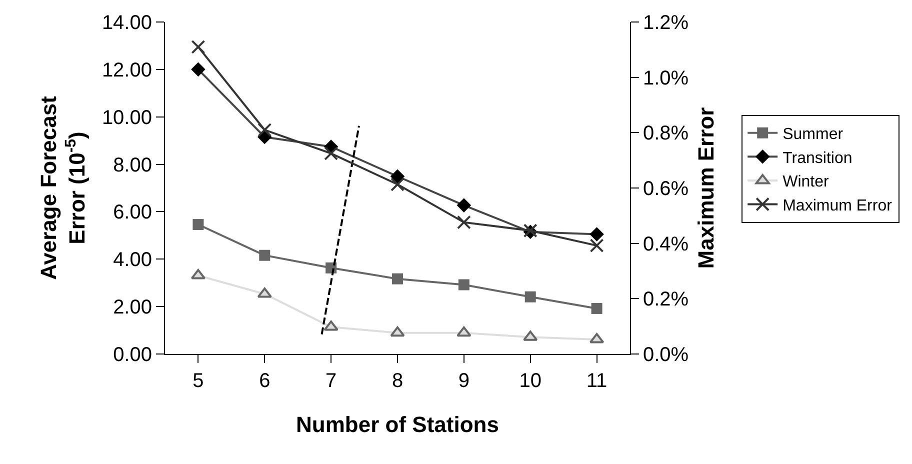 Image resolution: width=912 pixels, height=464 pixels. I want to click on legend-label: Summer, so click(813, 135).